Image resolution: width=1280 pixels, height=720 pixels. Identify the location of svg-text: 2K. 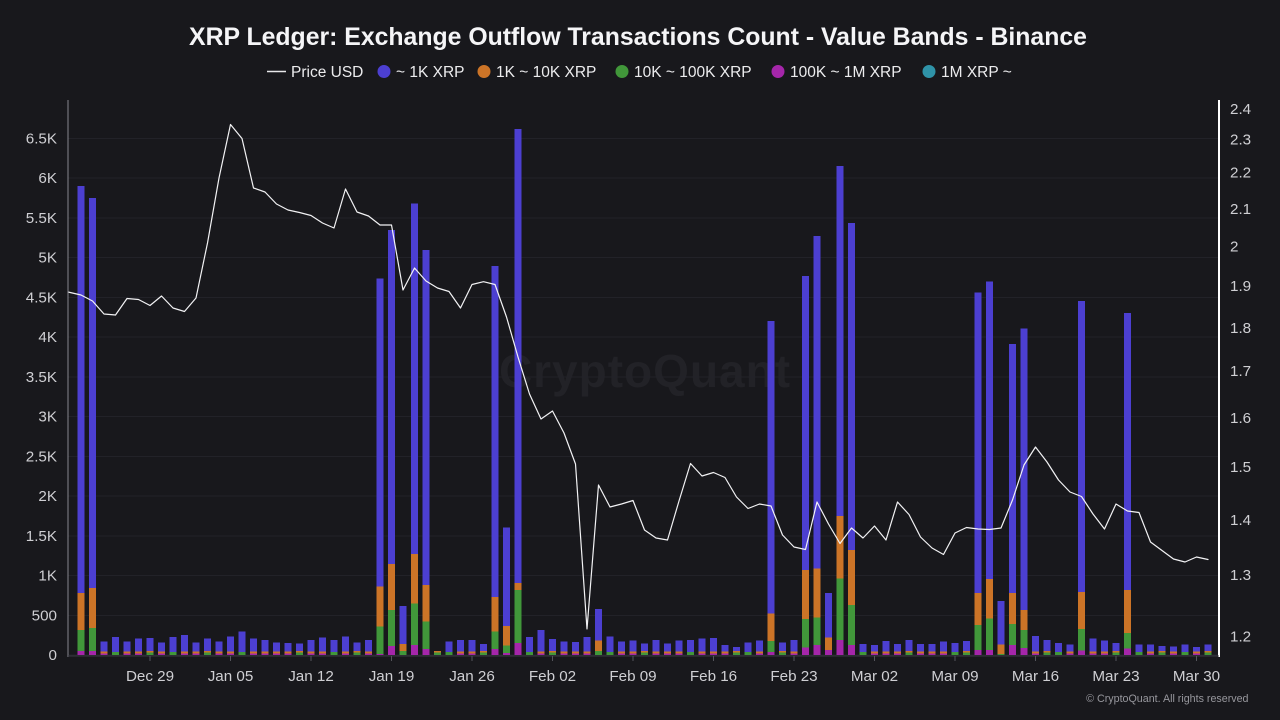
(47, 496).